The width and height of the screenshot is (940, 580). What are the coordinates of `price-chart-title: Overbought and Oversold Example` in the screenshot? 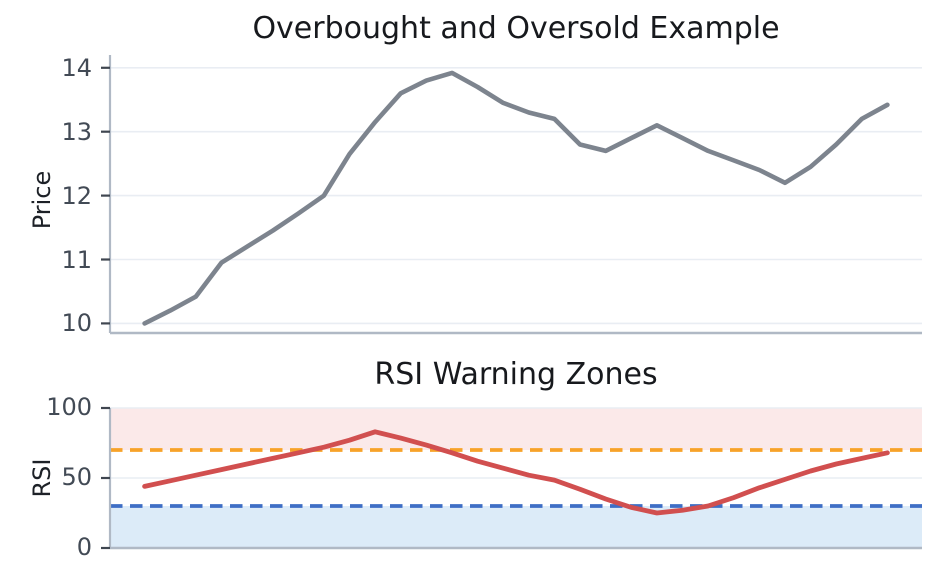 It's located at (516, 28).